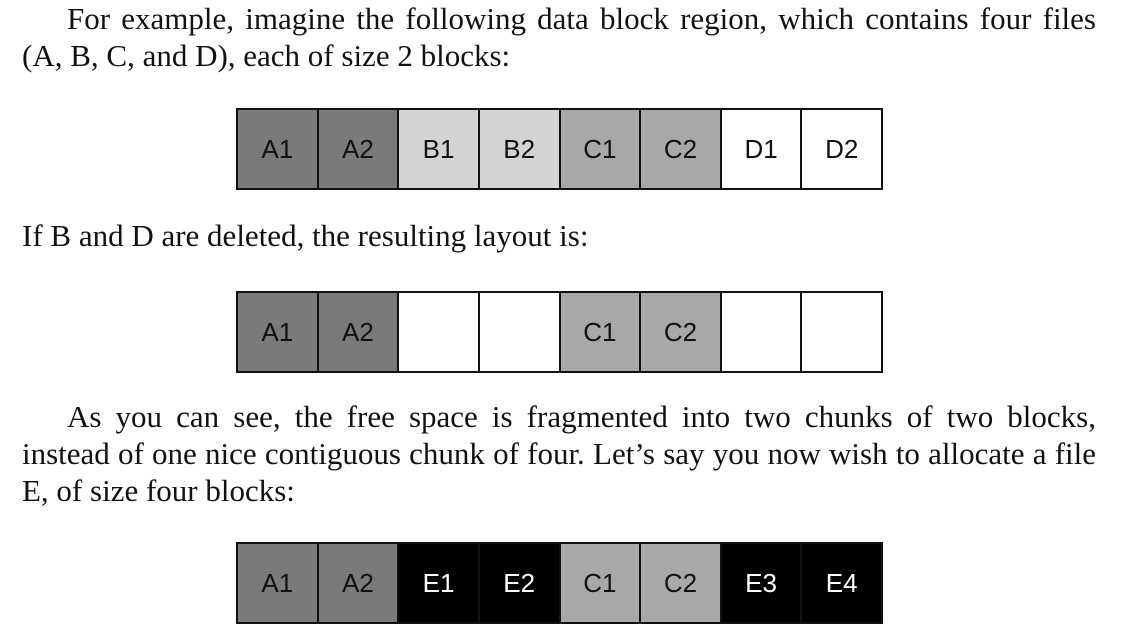 The image size is (1126, 640). I want to click on block-layout-with-file-e: A1 A2 E1 E2 C1 C2 E3 E4, so click(559, 583).